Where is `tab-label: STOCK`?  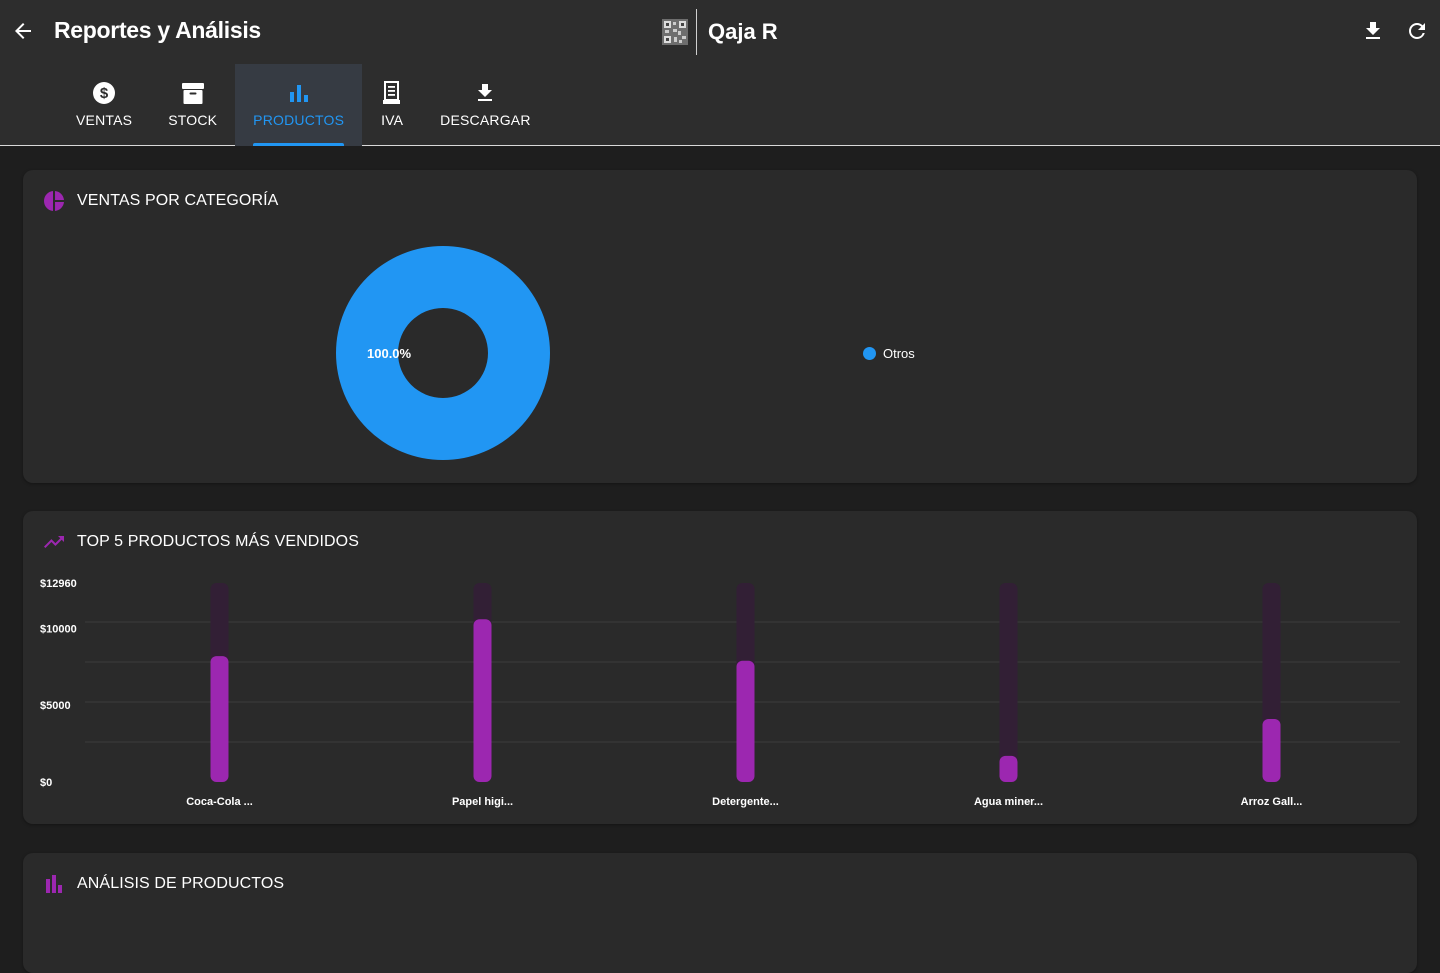 tab-label: STOCK is located at coordinates (193, 120).